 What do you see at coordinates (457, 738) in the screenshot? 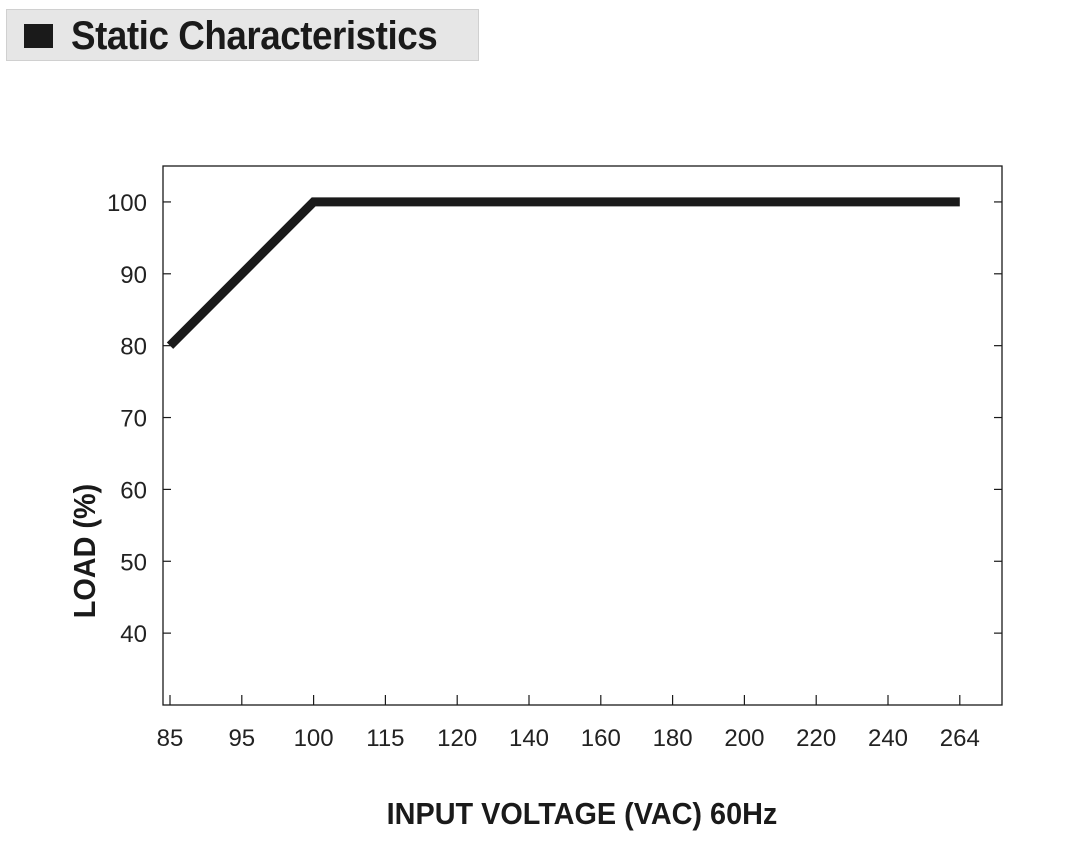
I see `x-tick-label: 120` at bounding box center [457, 738].